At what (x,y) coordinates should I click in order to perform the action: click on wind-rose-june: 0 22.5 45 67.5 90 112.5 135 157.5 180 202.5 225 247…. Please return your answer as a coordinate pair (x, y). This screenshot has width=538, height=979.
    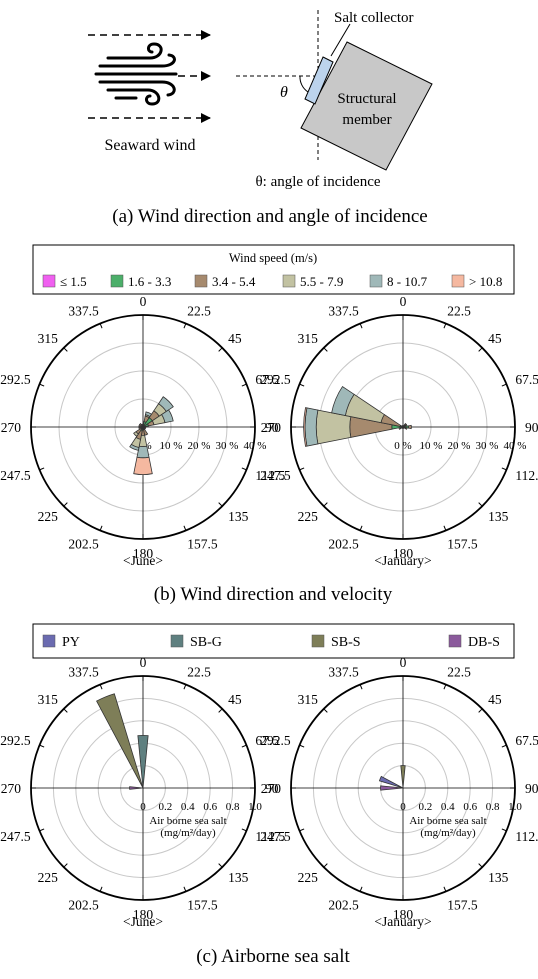
    Looking at the image, I should click on (142, 431).